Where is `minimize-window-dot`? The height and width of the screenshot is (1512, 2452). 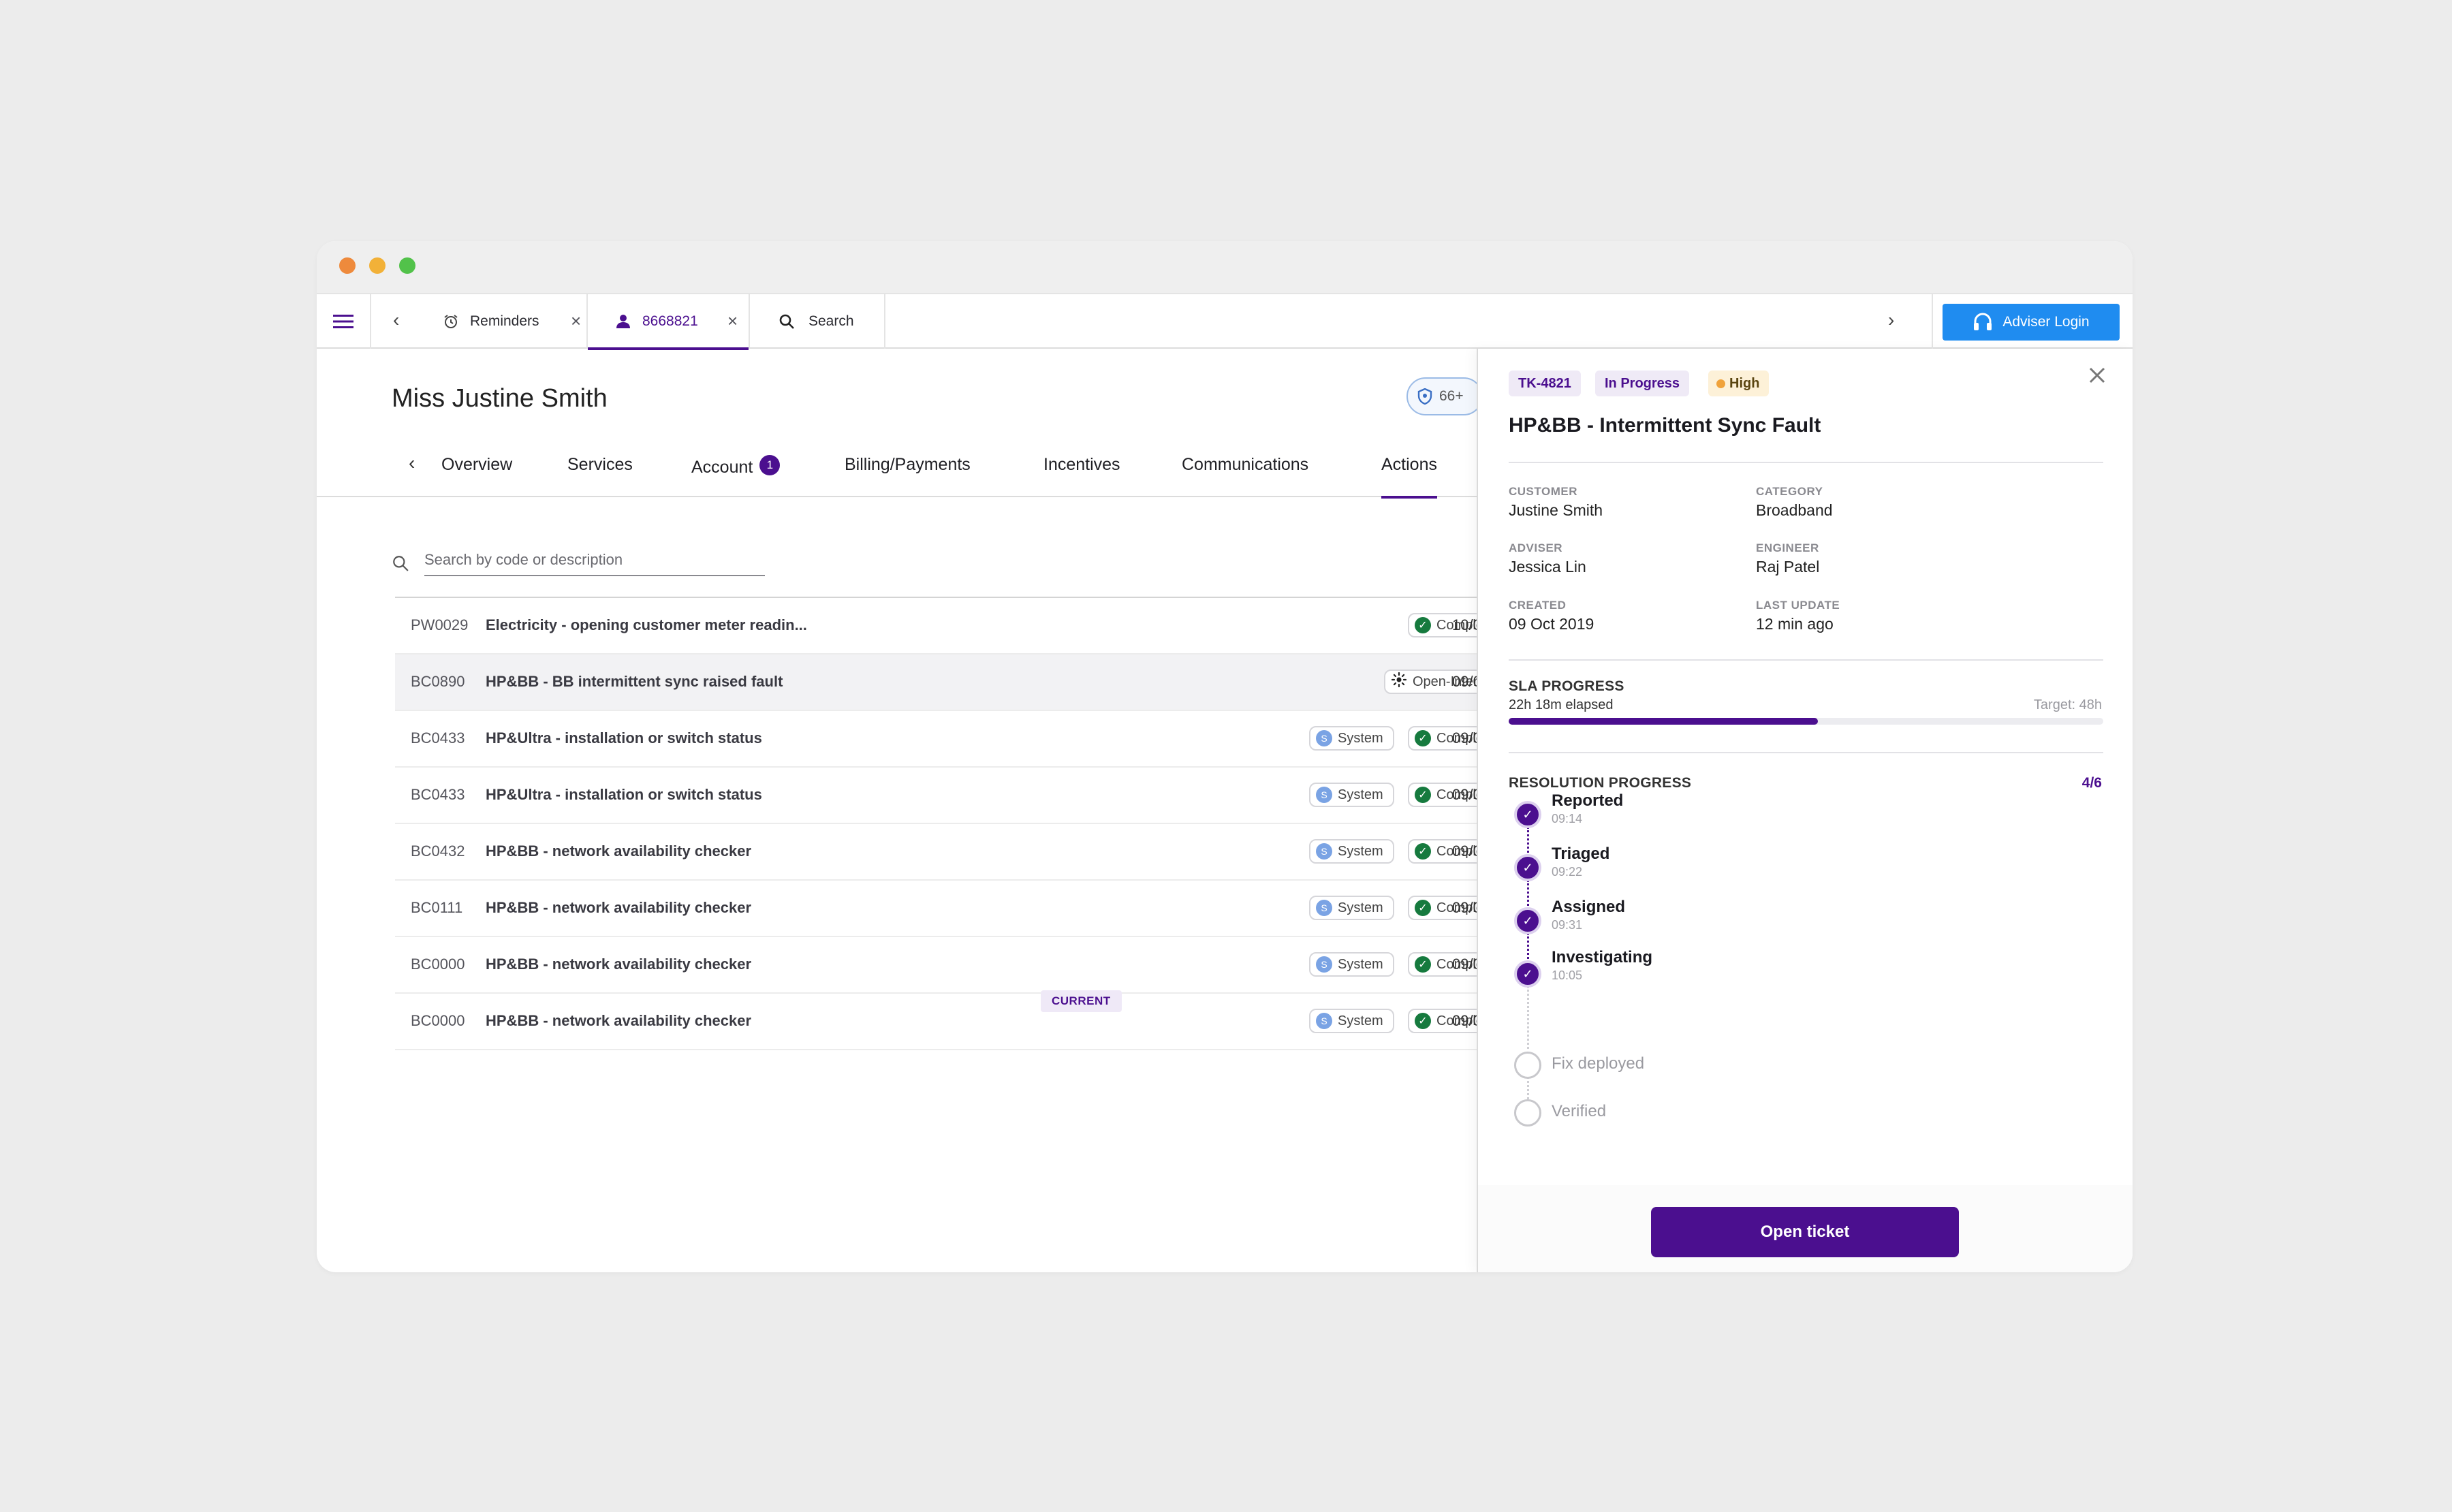
minimize-window-dot is located at coordinates (377, 265).